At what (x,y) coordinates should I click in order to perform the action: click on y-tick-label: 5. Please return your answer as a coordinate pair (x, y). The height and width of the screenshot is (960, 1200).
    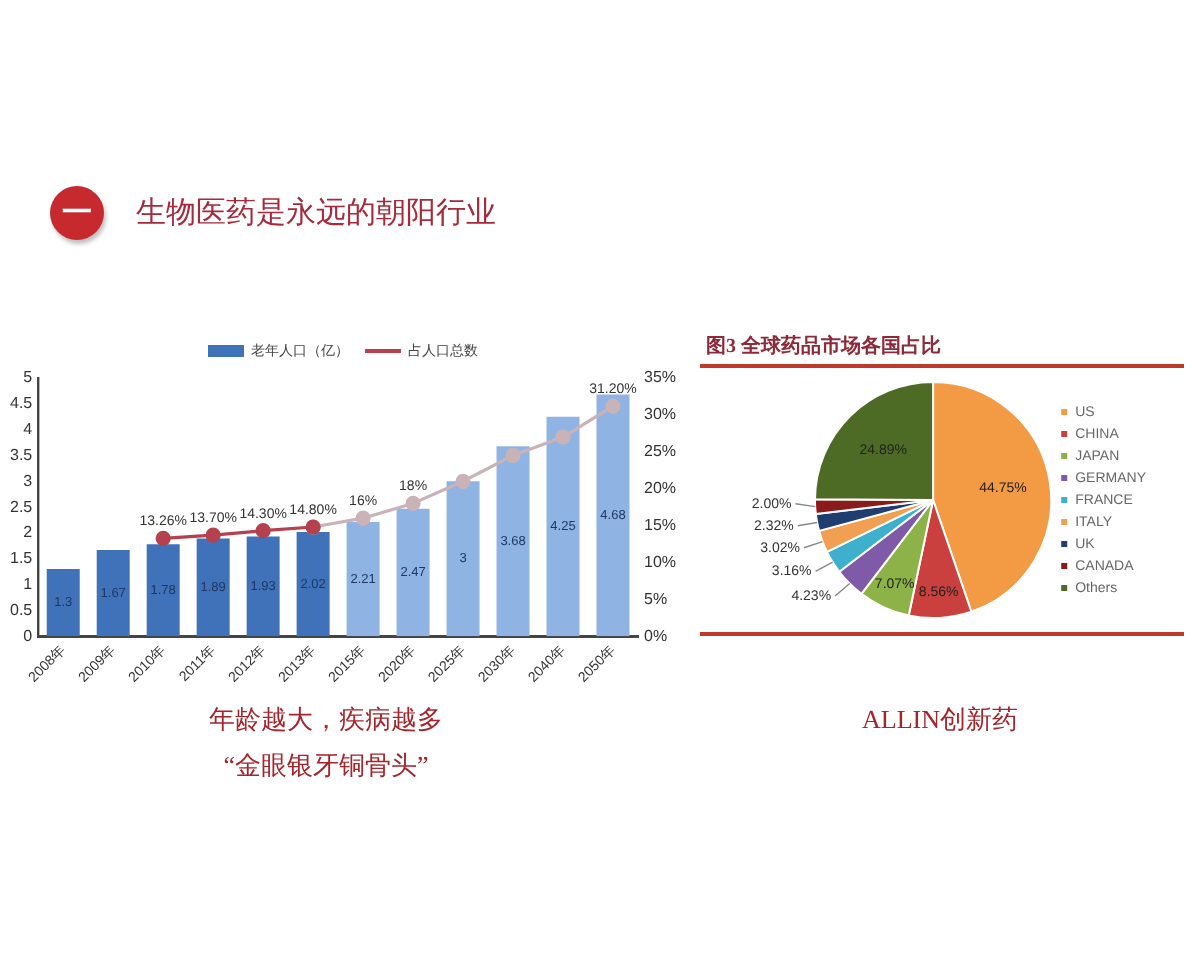
    Looking at the image, I should click on (28, 377).